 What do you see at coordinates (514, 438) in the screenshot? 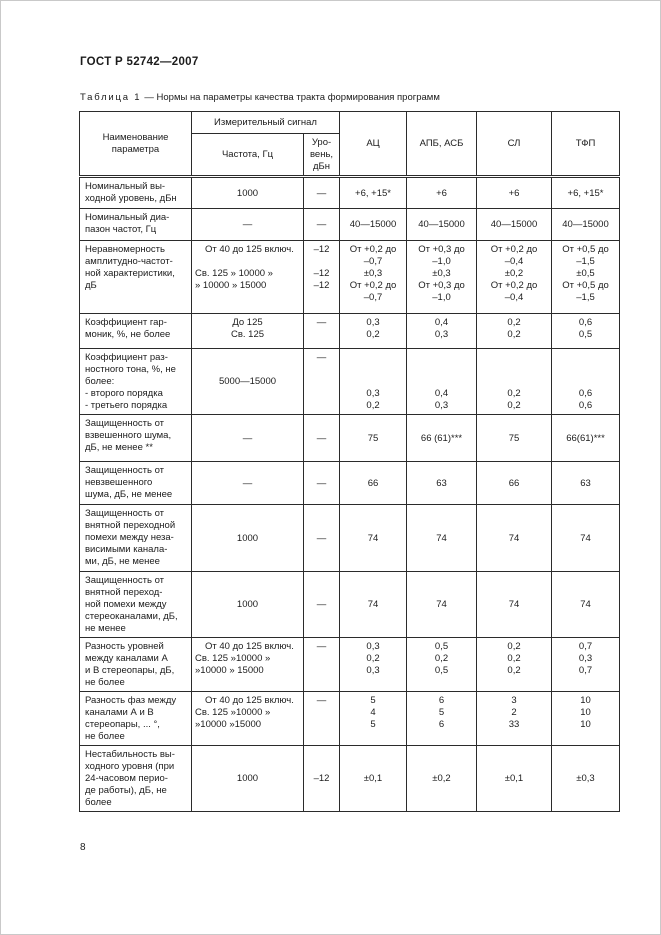
I see `cell-sl: 75` at bounding box center [514, 438].